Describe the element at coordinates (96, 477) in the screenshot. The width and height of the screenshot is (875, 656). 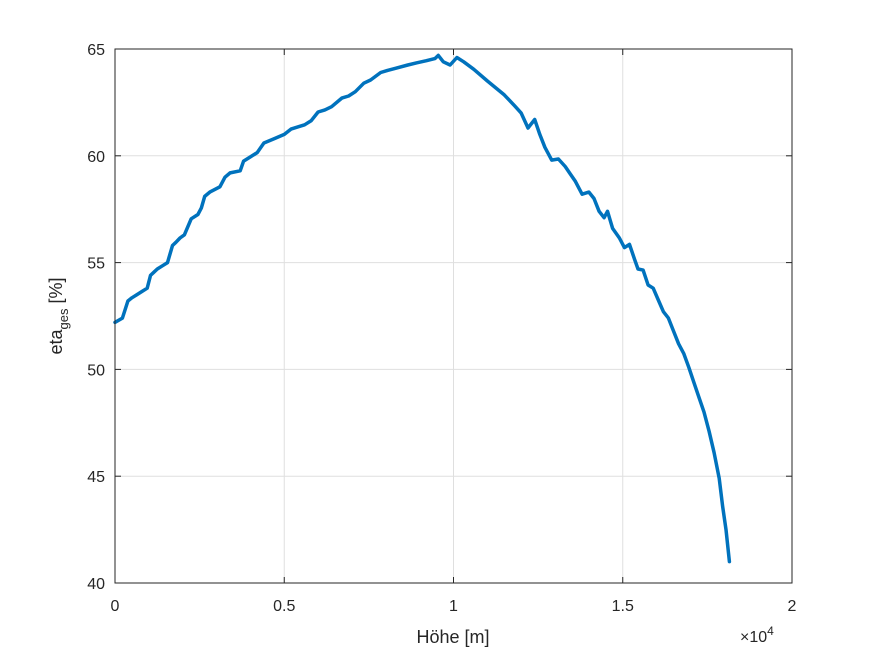
I see `y-tick-label: 45` at that location.